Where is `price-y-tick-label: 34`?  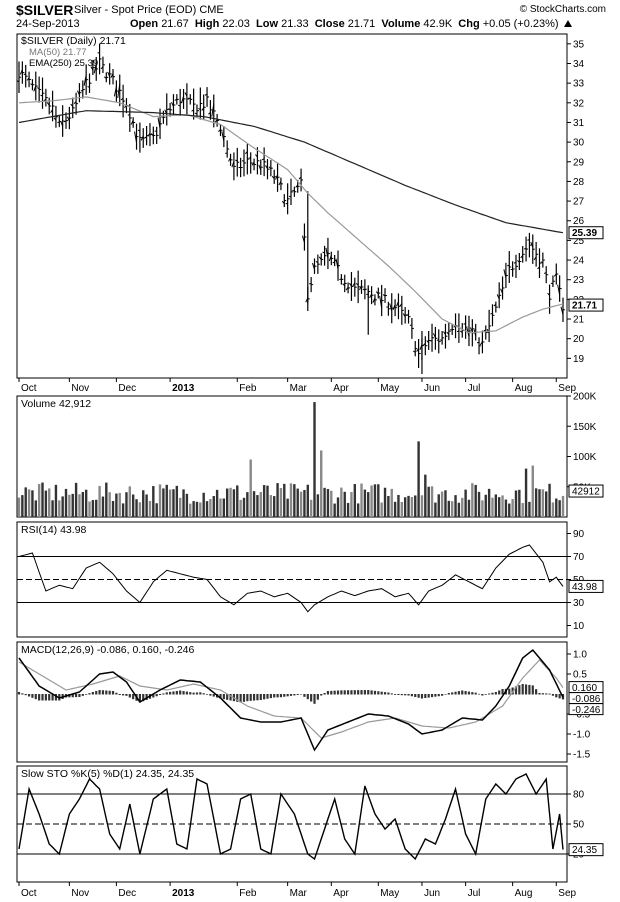
price-y-tick-label: 34 is located at coordinates (579, 64).